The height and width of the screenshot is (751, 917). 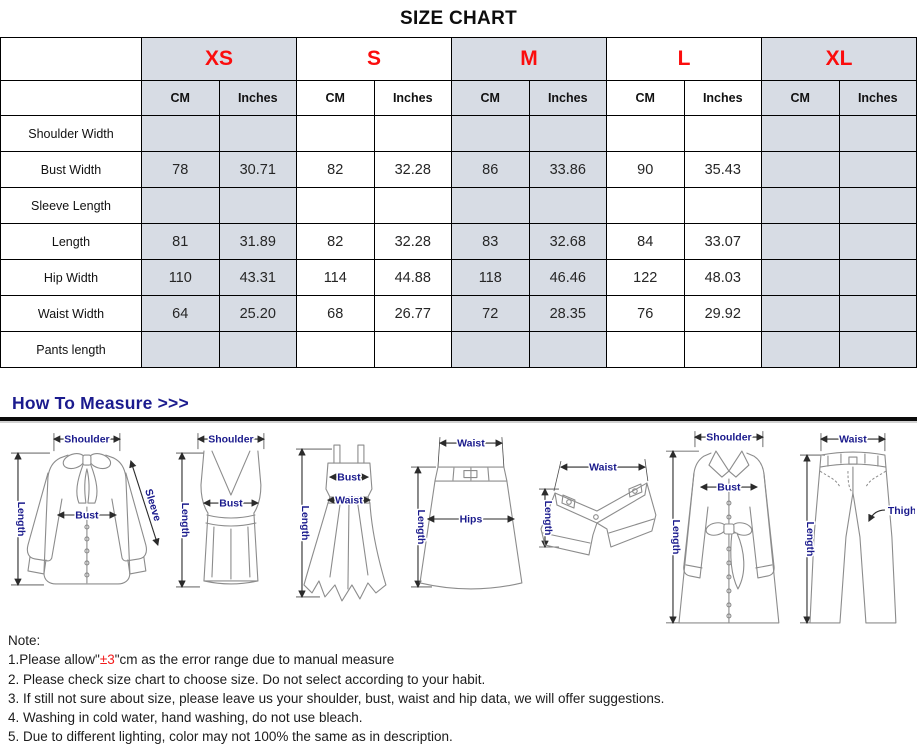 I want to click on corner-cell, so click(x=71, y=59).